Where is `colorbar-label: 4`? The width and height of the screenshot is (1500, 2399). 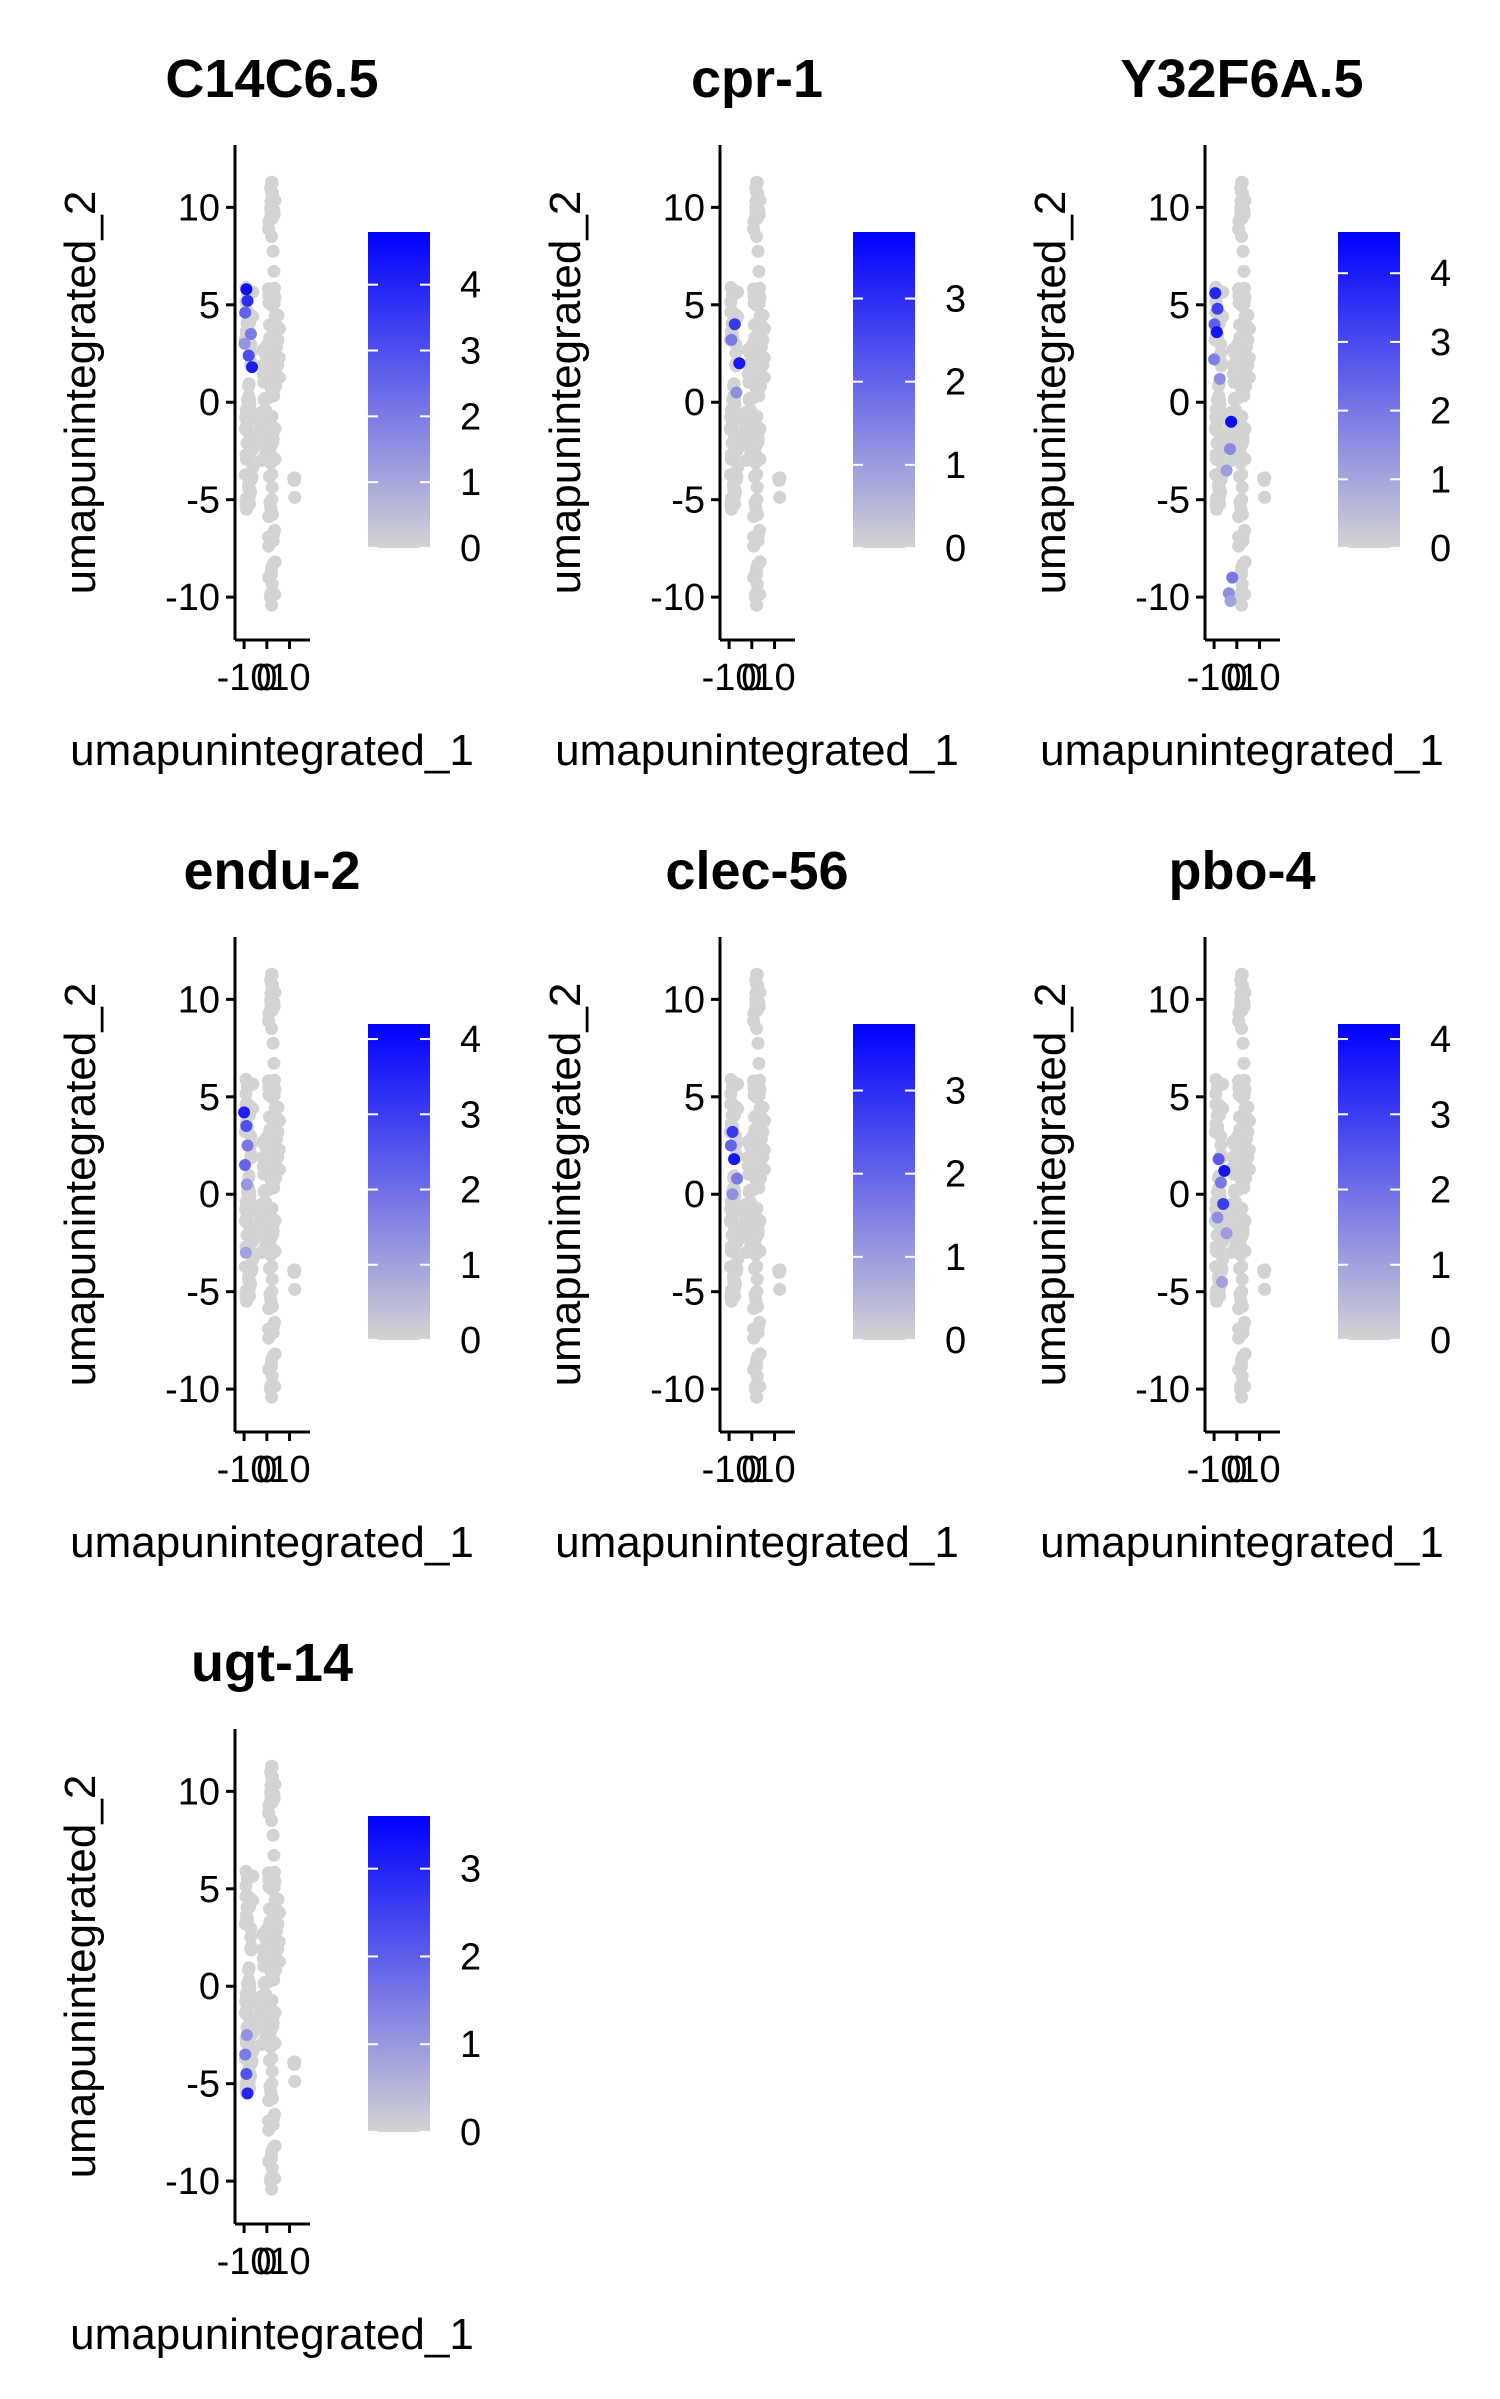
colorbar-label: 4 is located at coordinates (1440, 1040).